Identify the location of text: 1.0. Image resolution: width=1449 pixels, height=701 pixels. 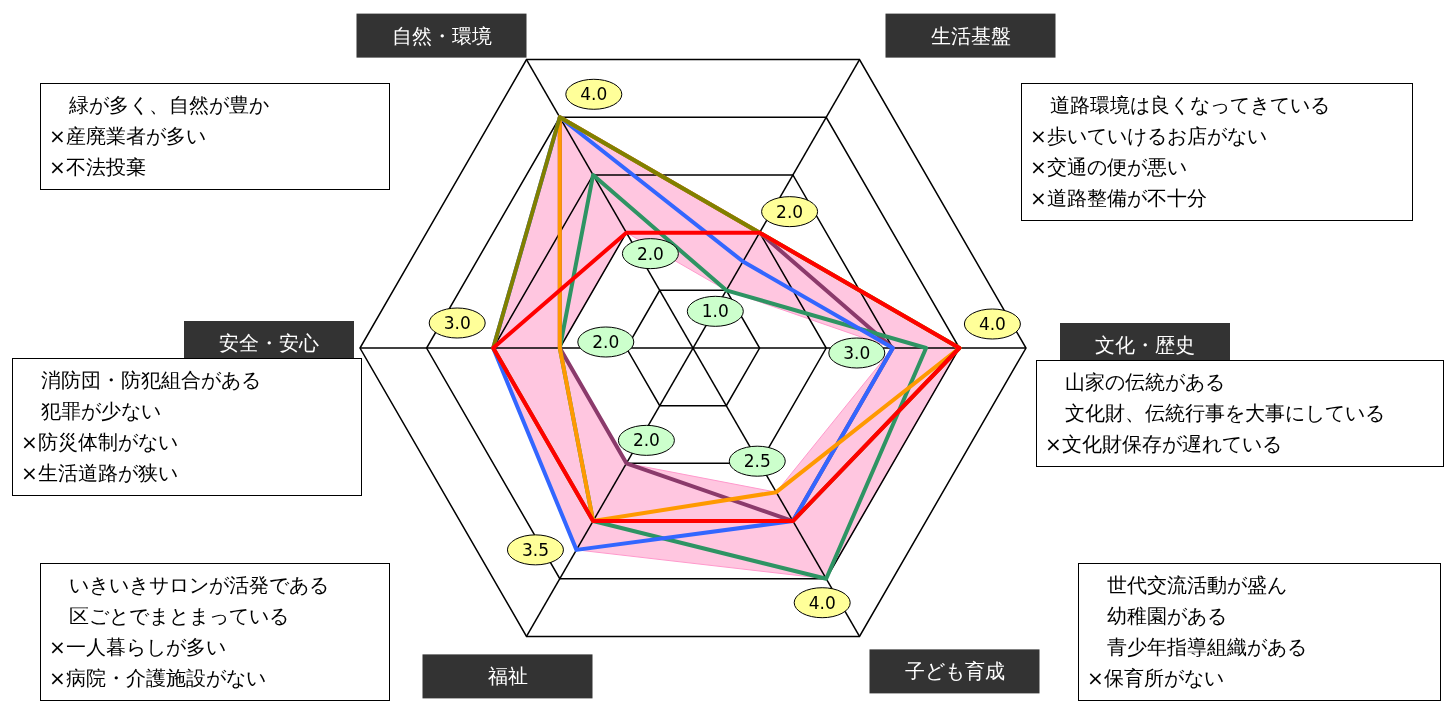
(715, 311).